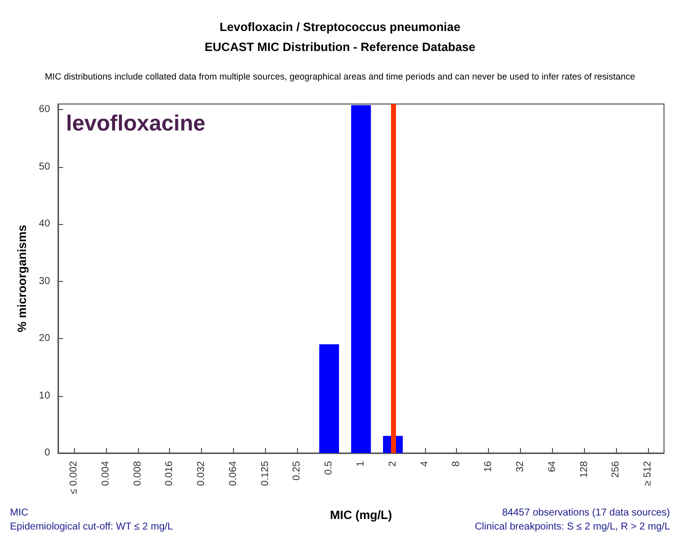  What do you see at coordinates (297, 470) in the screenshot?
I see `x-tick-label: 0.25` at bounding box center [297, 470].